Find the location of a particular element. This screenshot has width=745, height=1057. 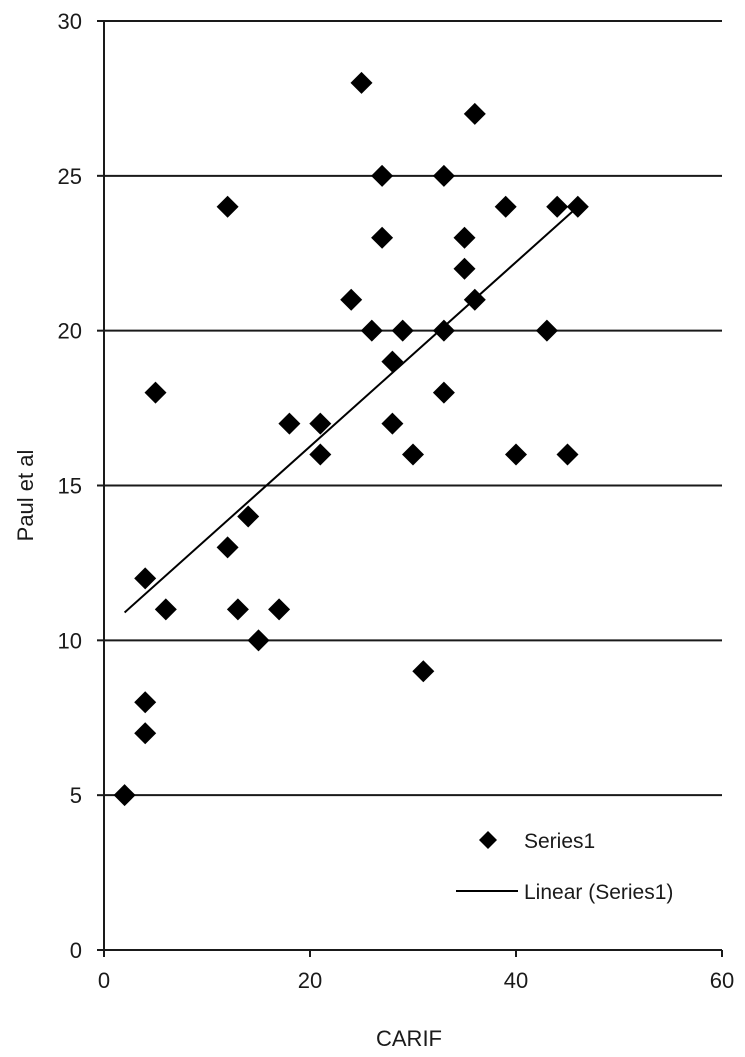

legend-trendline-label: Linear (Series1) is located at coordinates (598, 892).